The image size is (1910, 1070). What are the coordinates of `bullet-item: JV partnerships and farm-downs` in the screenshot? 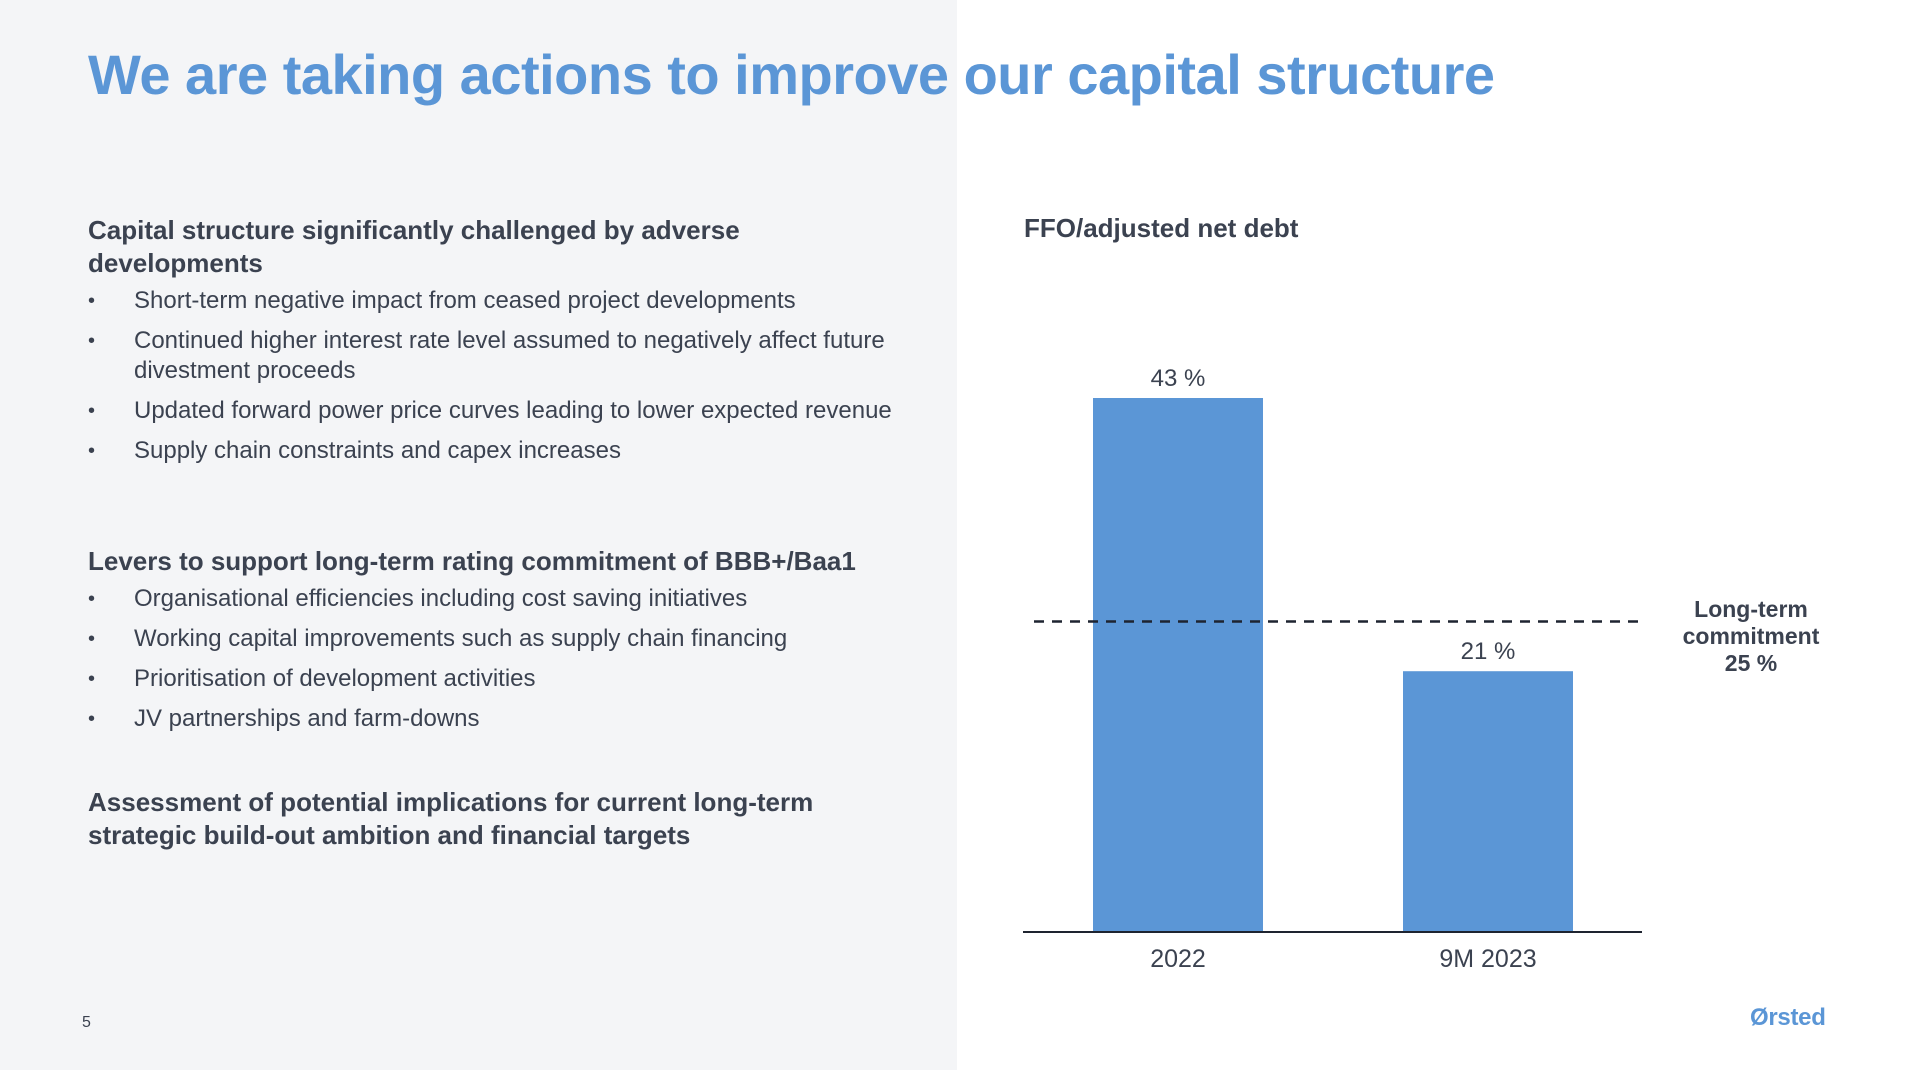 It's located at (503, 719).